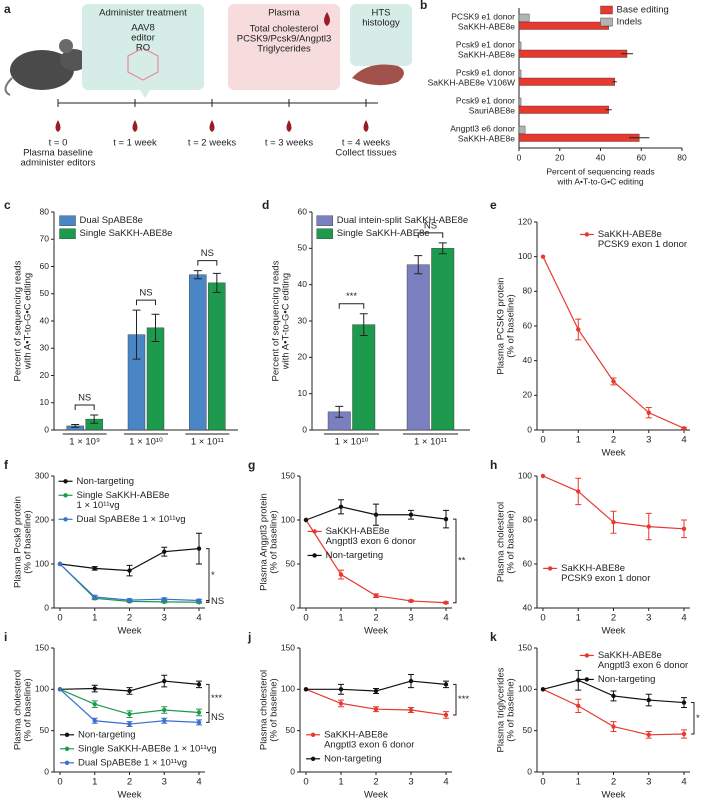 This screenshot has height=800, width=704. Describe the element at coordinates (381, 23) in the screenshot. I see `box-text: histology` at that location.